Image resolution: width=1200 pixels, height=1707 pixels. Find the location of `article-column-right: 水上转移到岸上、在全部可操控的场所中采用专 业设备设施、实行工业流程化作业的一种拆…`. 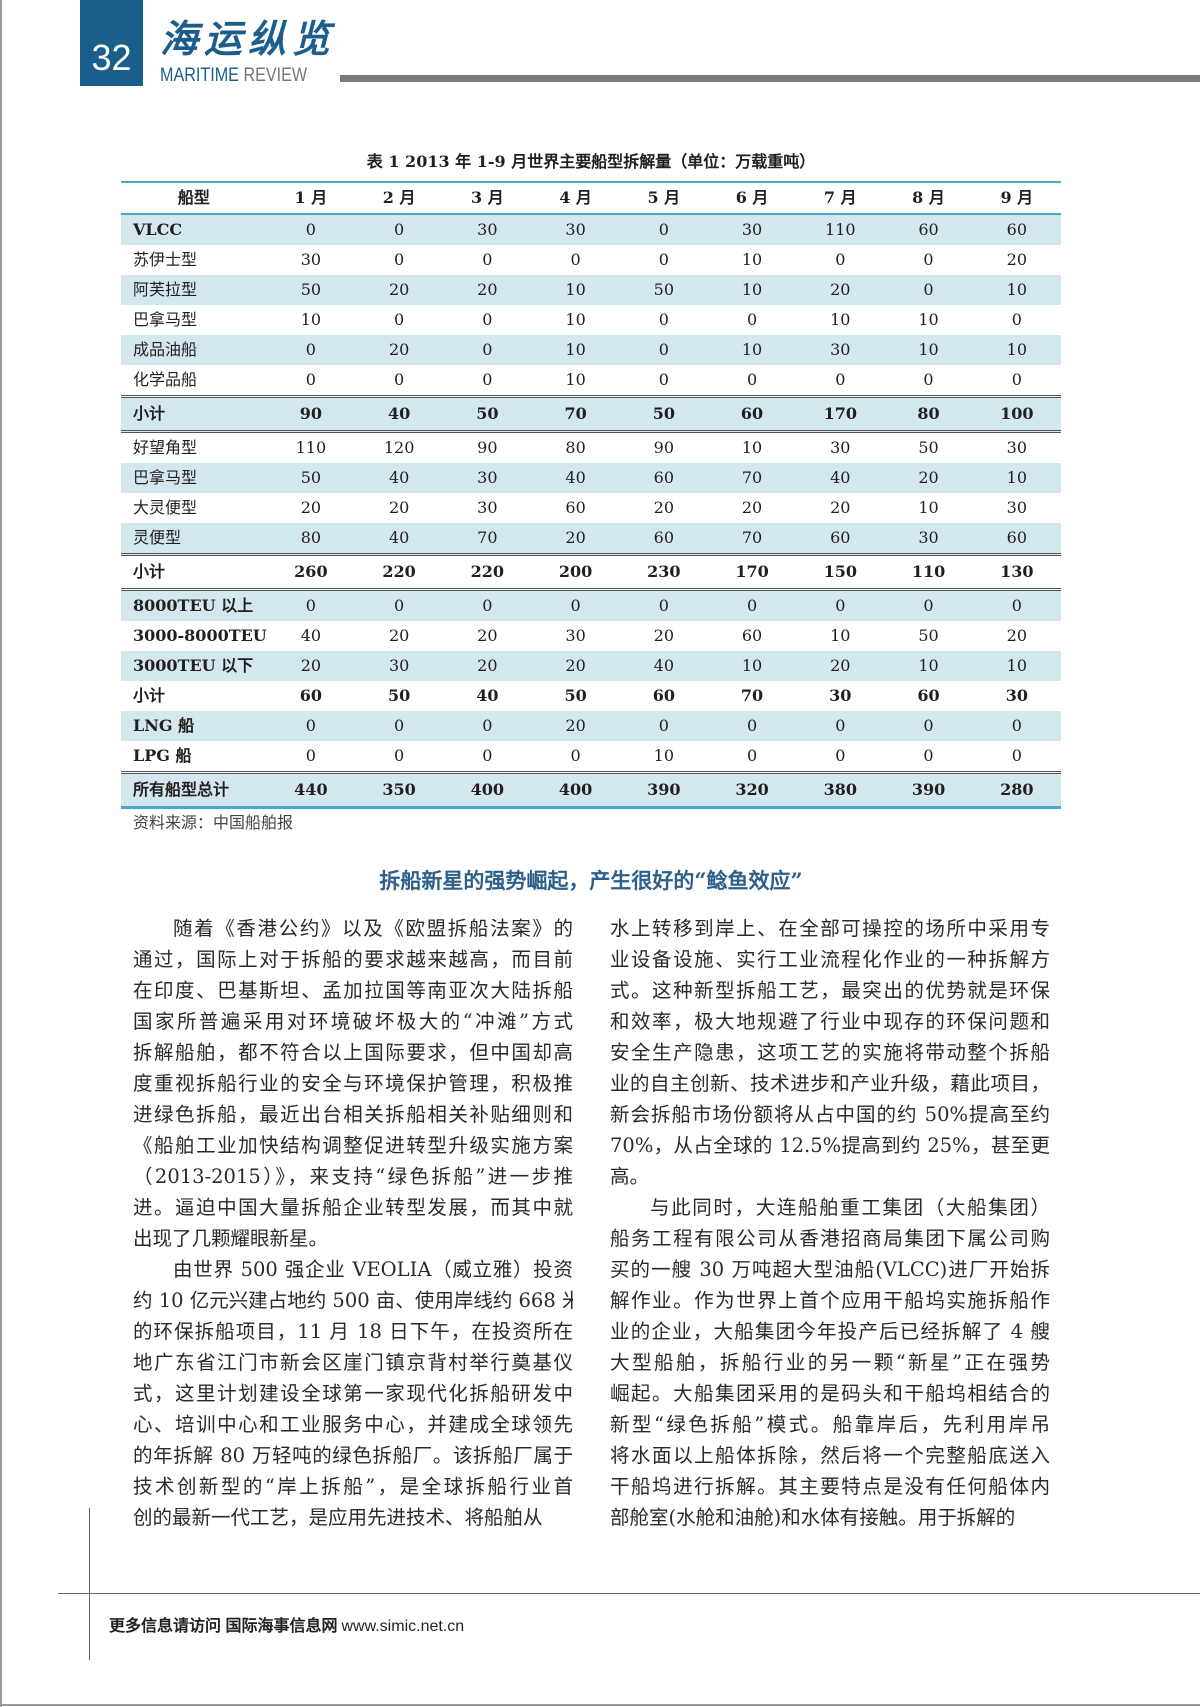

article-column-right: 水上转移到岸上、在全部可操控的场所中采用专 业设备设施、实行工业流程化作业的一种拆… is located at coordinates (830, 1223).